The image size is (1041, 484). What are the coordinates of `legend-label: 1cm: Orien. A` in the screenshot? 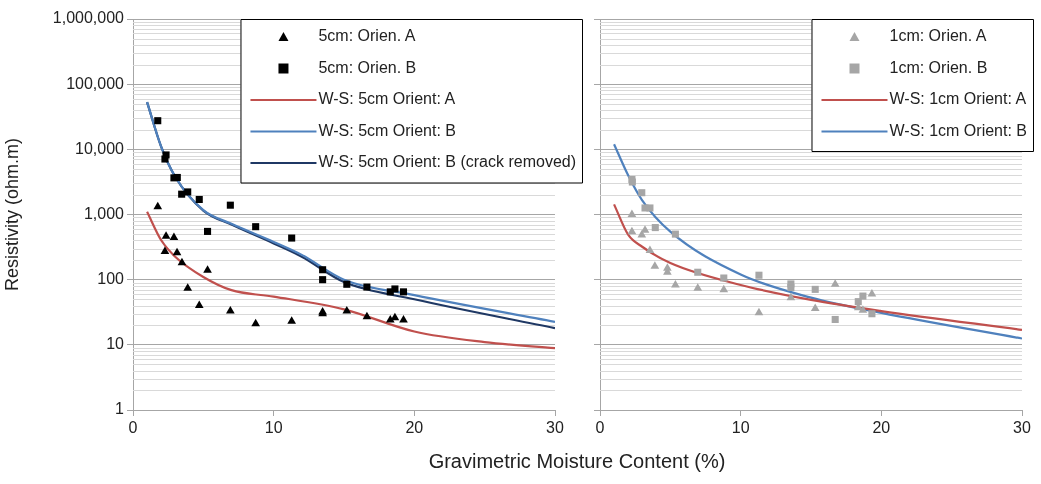 It's located at (938, 36).